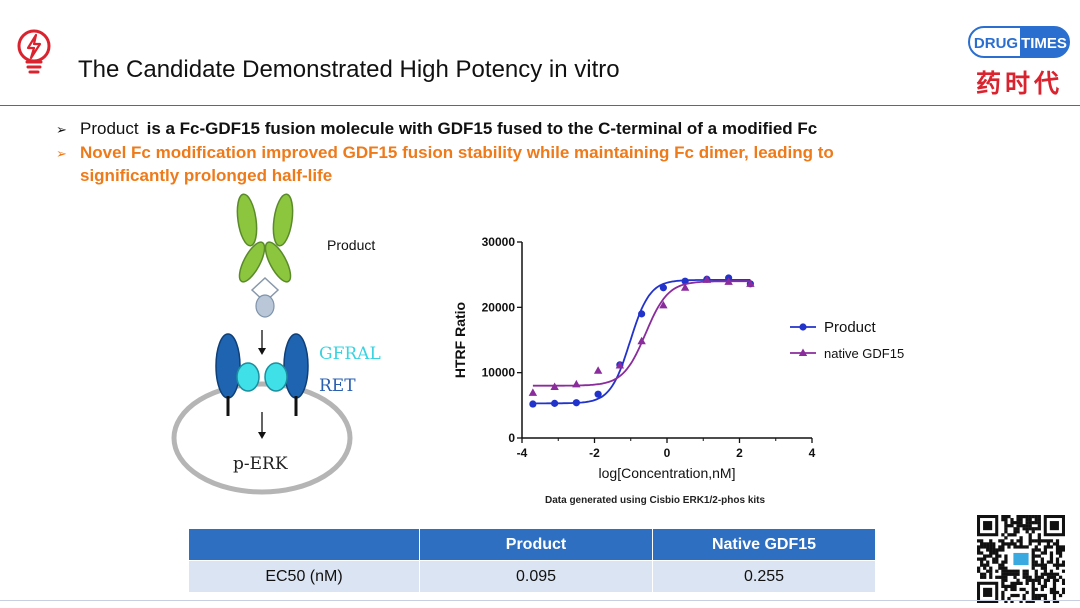 Image resolution: width=1080 pixels, height=608 pixels. What do you see at coordinates (764, 544) in the screenshot?
I see `table-header-native: Native GDF15` at bounding box center [764, 544].